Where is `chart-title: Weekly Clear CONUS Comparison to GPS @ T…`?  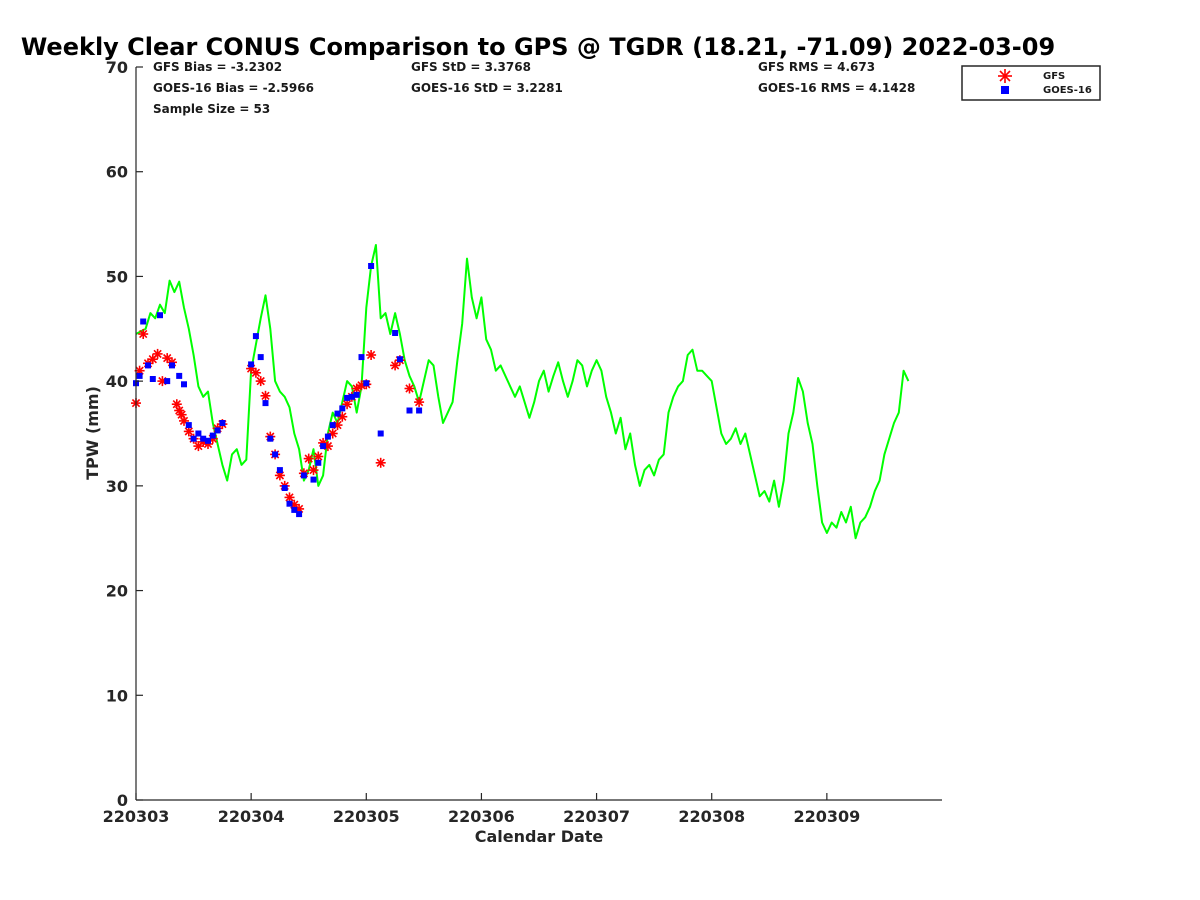 chart-title: Weekly Clear CONUS Comparison to GPS @ T… is located at coordinates (538, 47).